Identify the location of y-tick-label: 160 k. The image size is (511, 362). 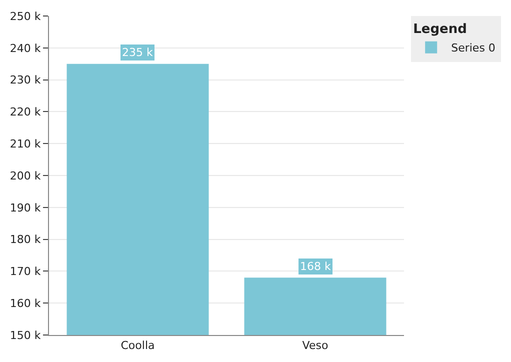
(26, 303).